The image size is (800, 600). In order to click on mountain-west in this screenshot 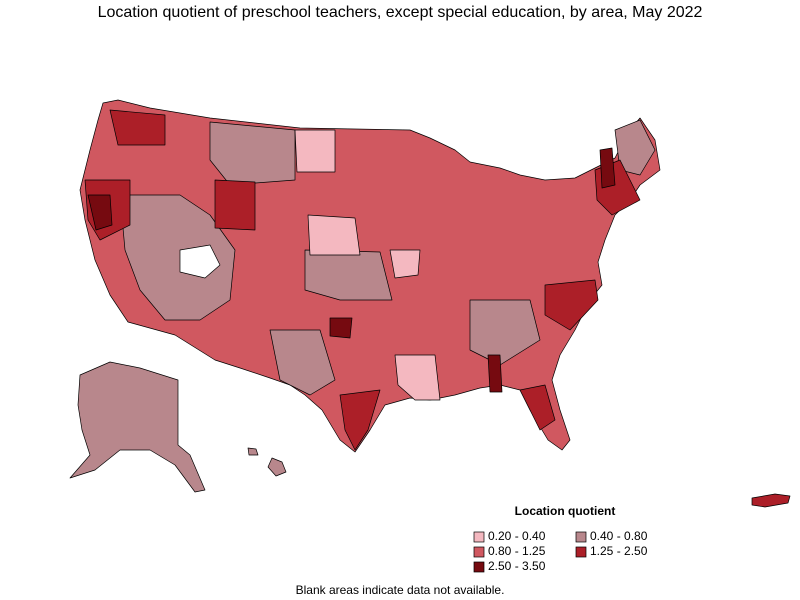, I will do `click(177, 257)`.